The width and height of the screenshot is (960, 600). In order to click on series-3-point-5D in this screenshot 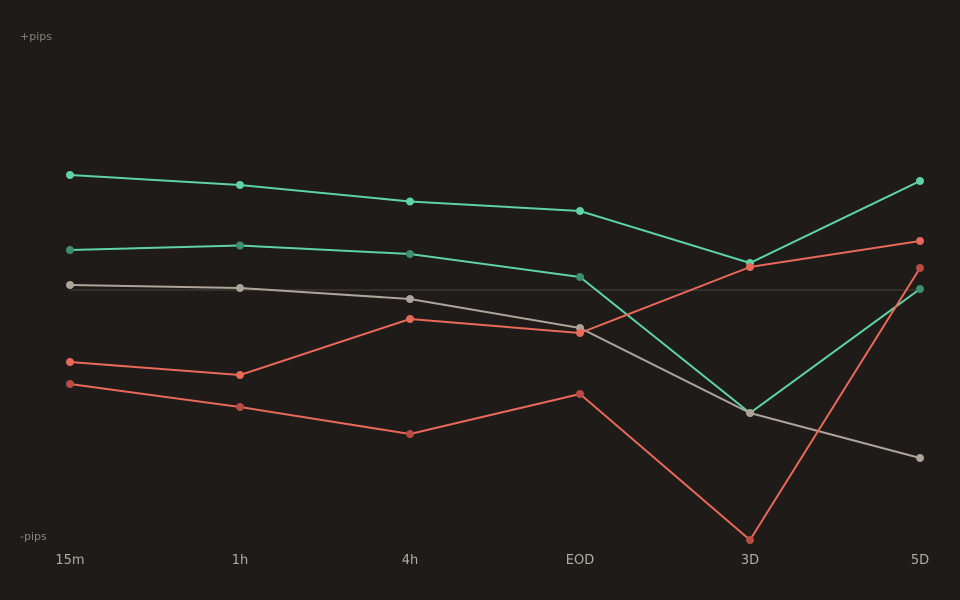, I will do `click(920, 458)`.